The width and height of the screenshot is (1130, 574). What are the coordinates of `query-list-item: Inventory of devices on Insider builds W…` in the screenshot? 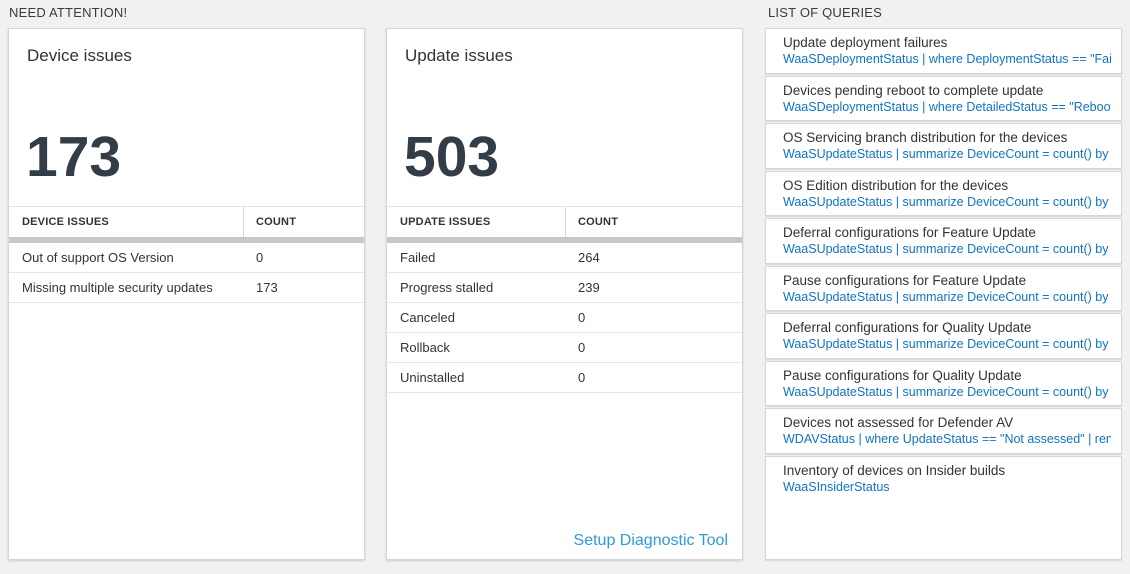 It's located at (943, 507).